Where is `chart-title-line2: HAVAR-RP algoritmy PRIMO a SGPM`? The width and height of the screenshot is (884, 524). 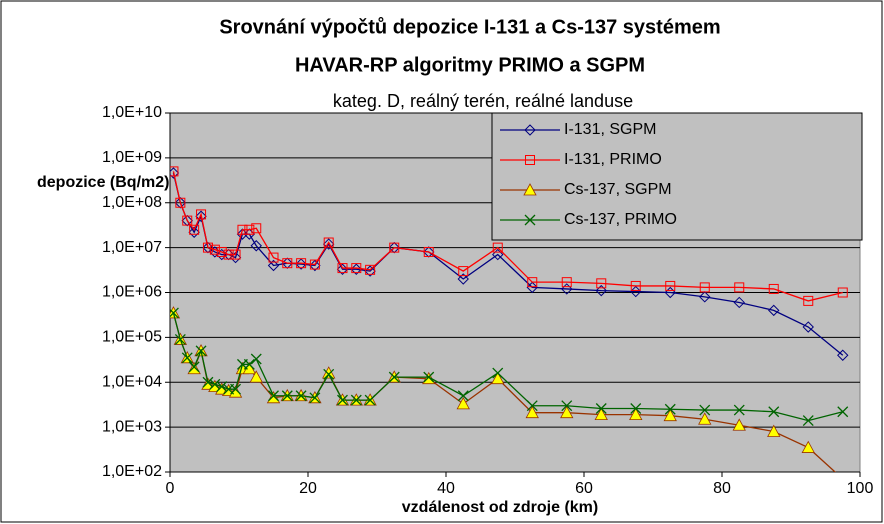
chart-title-line2: HAVAR-RP algoritmy PRIMO a SGPM is located at coordinates (470, 65).